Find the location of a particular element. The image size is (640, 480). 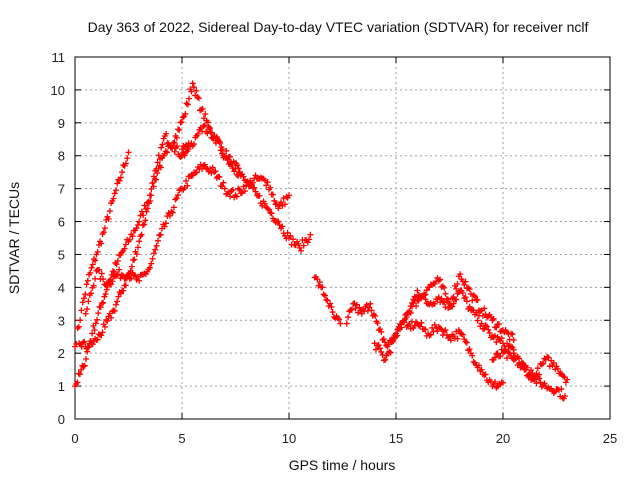

series-track-c is located at coordinates (134, 241).